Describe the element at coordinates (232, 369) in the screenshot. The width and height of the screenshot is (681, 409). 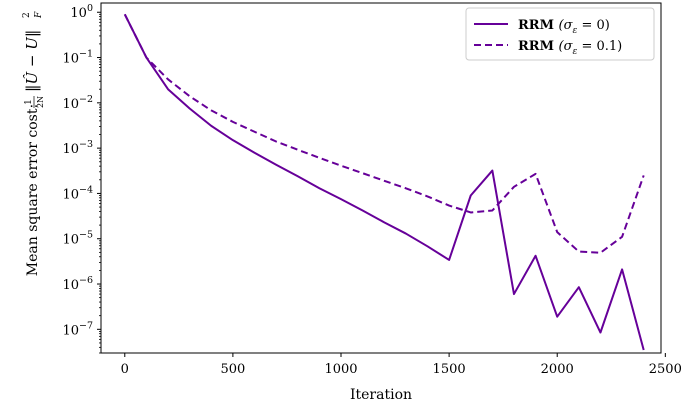
I see `x-tick-label: 500` at that location.